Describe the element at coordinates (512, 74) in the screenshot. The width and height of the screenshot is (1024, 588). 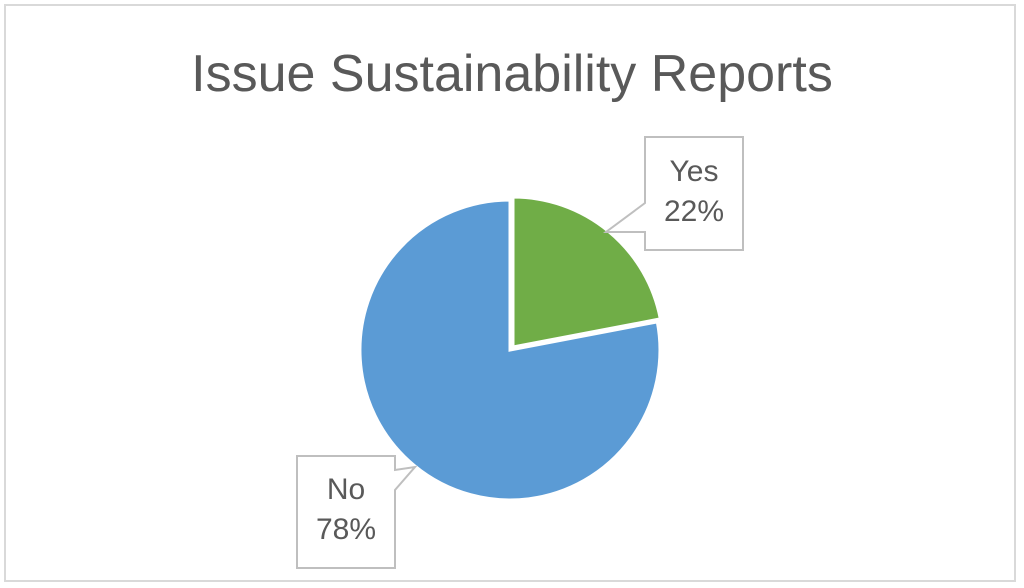
I see `chart-title: Issue Sustainability Reports` at that location.